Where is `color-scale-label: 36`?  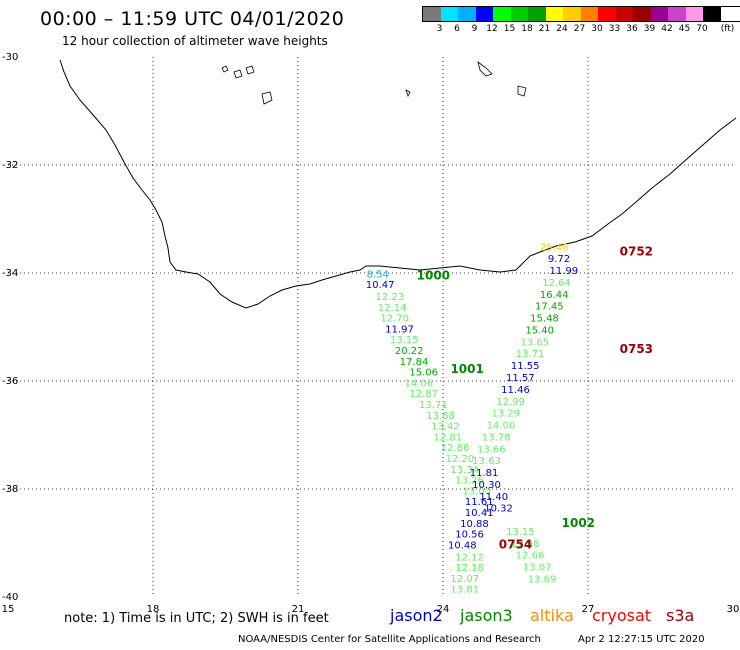
color-scale-label: 36 is located at coordinates (632, 29).